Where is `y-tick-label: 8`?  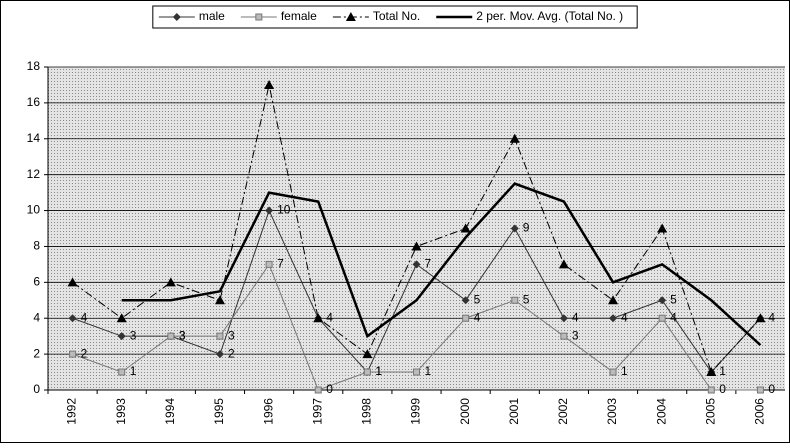 y-tick-label: 8 is located at coordinates (36, 246).